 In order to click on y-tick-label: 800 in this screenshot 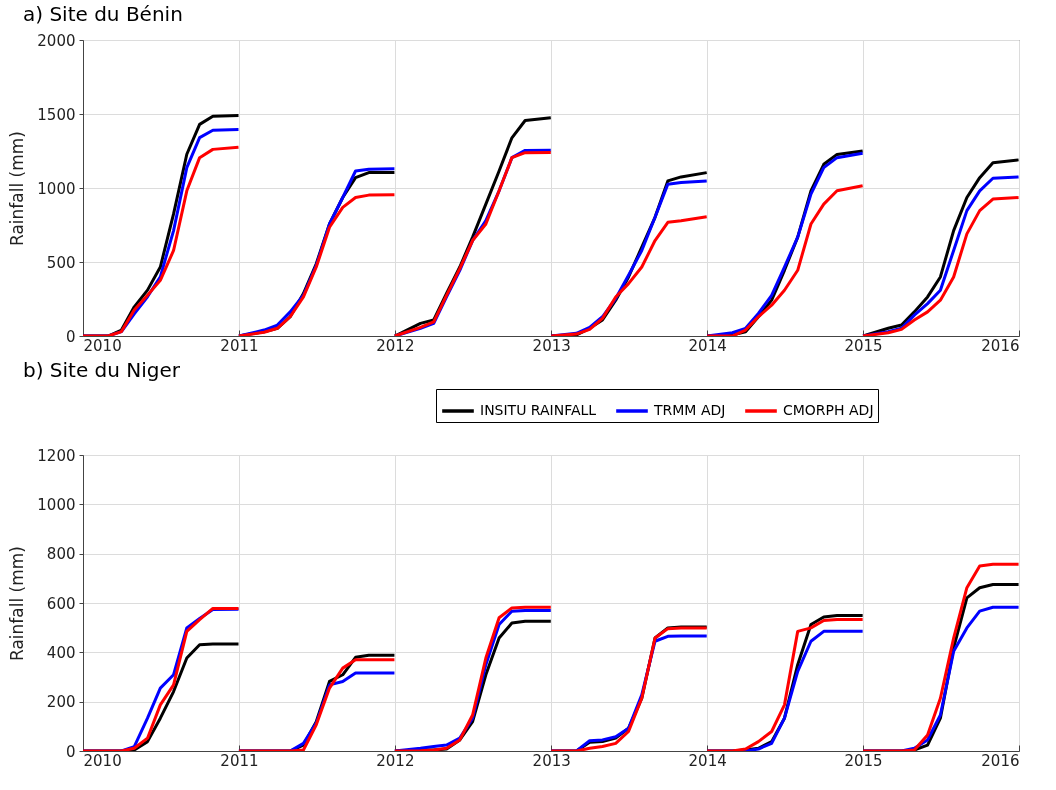, I will do `click(61, 554)`.